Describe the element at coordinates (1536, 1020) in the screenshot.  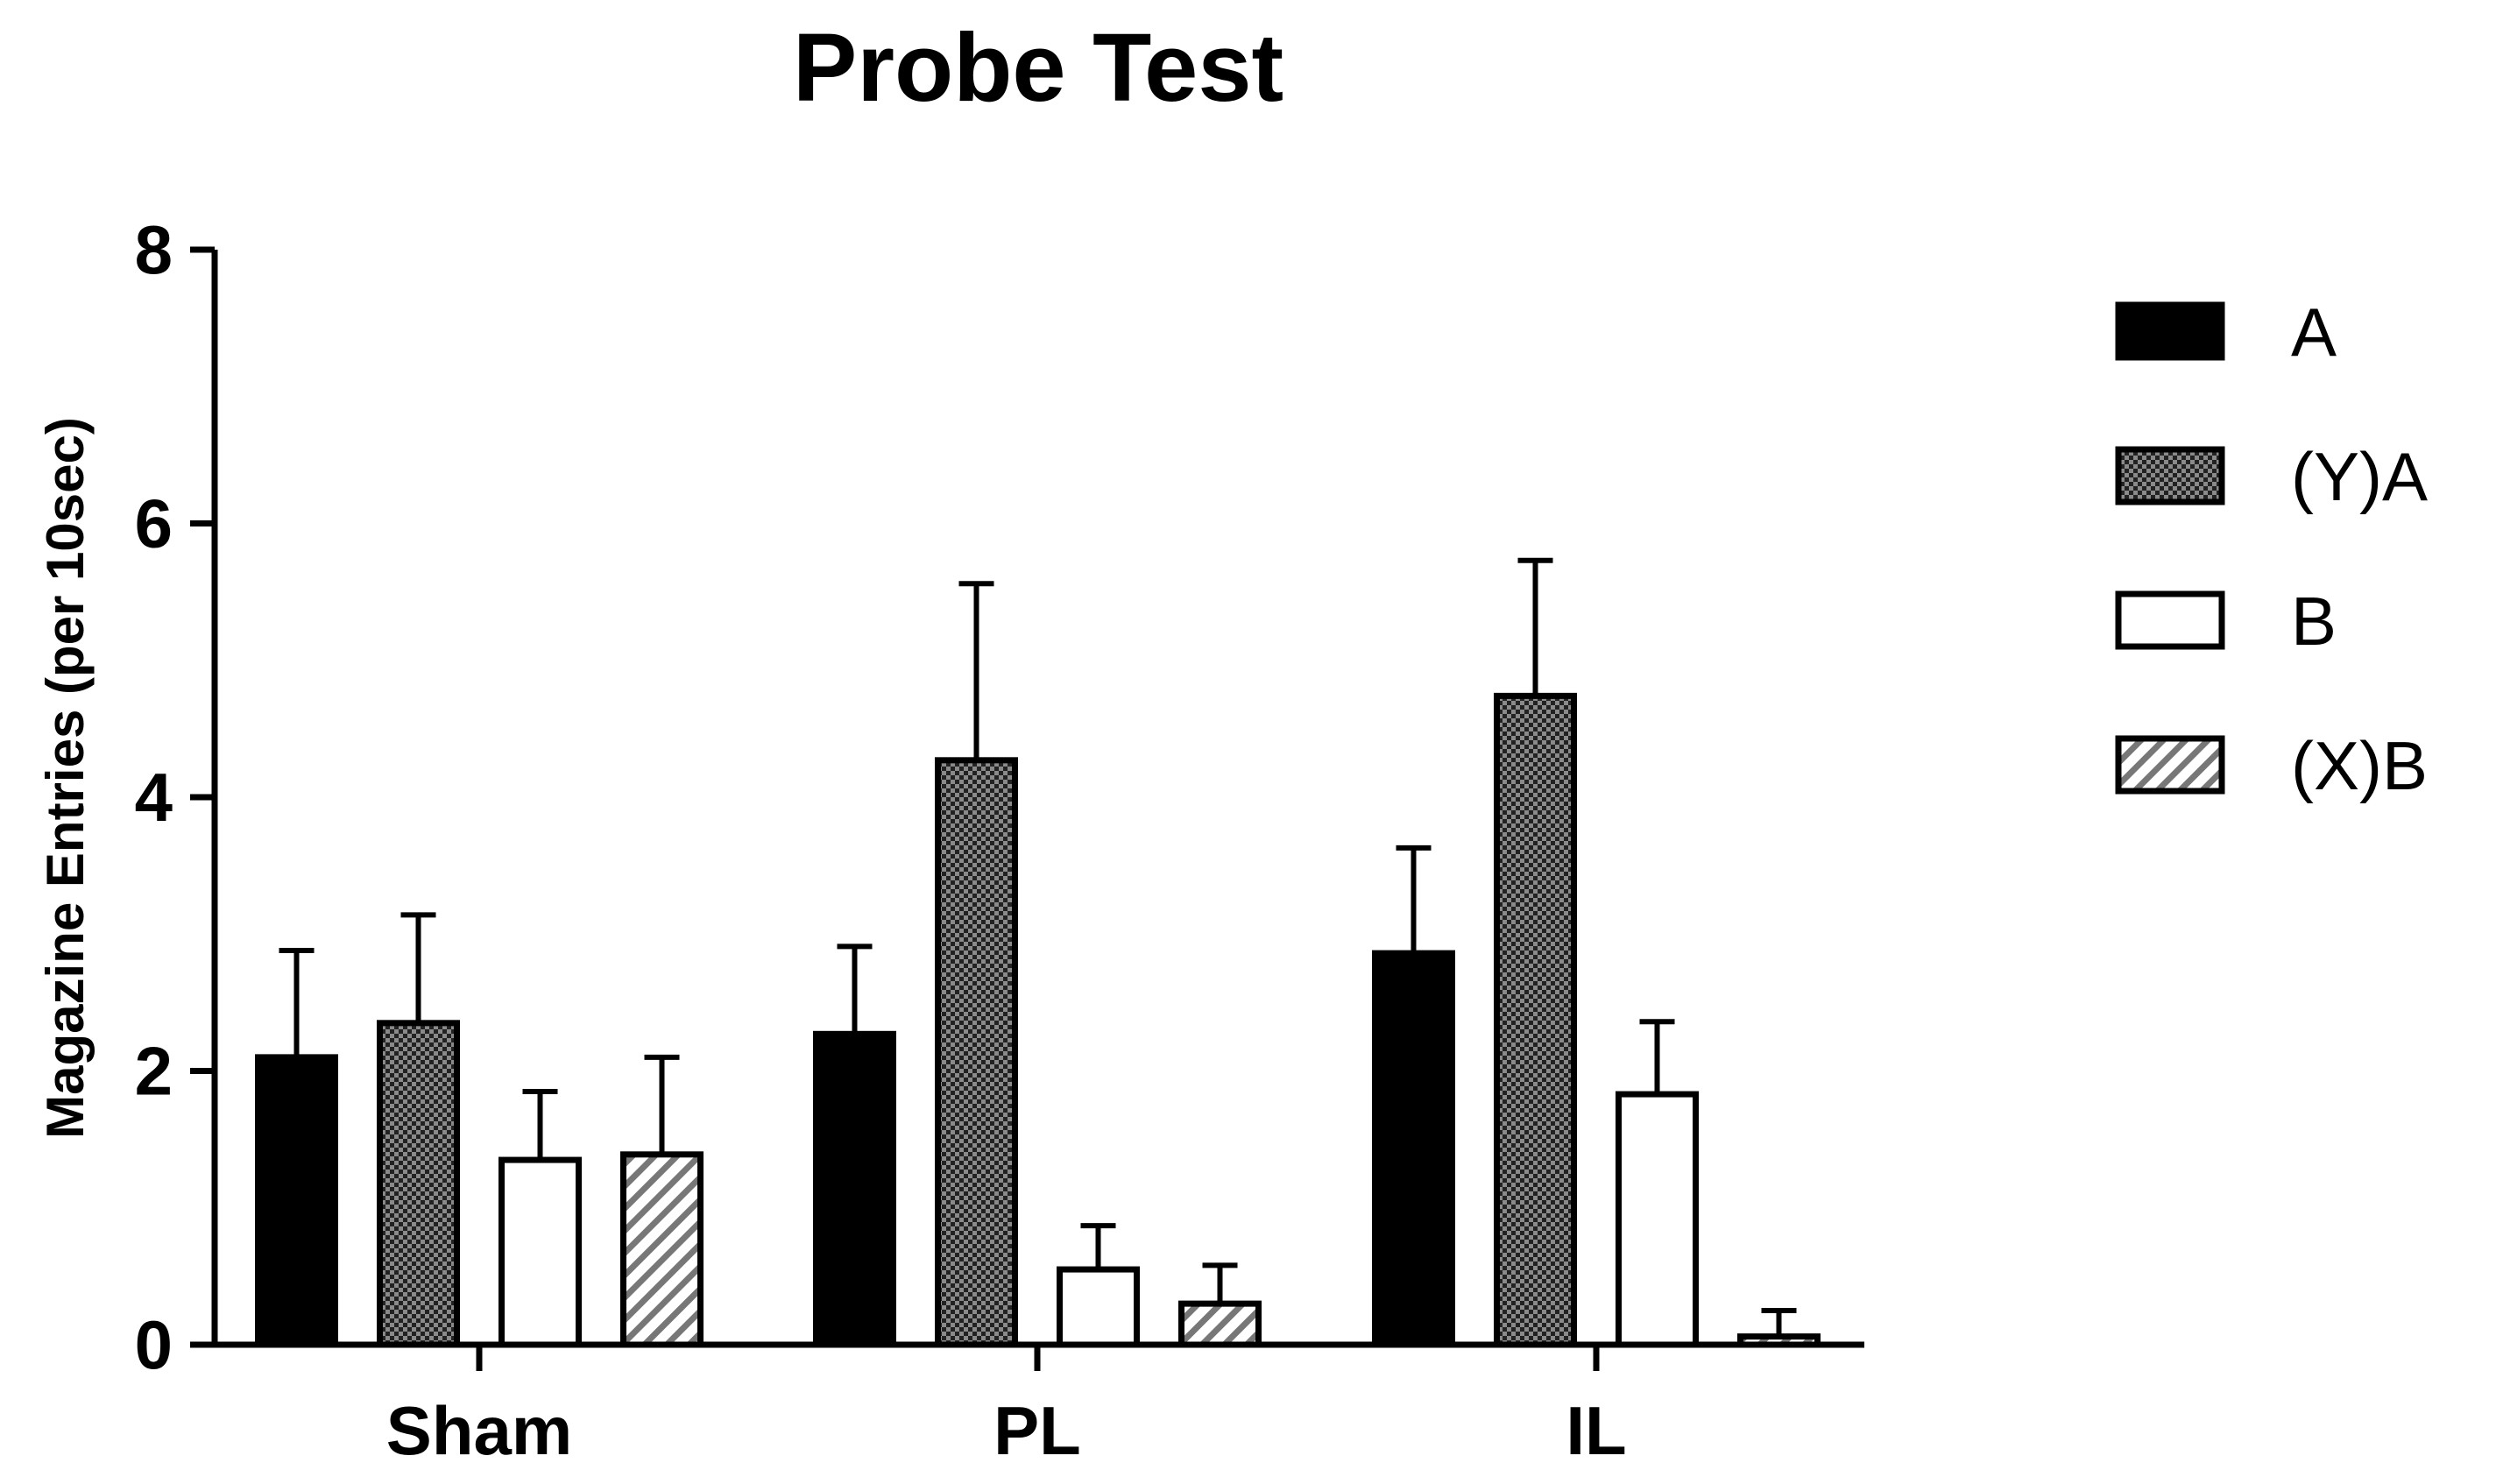
I see `bar-il-ya` at that location.